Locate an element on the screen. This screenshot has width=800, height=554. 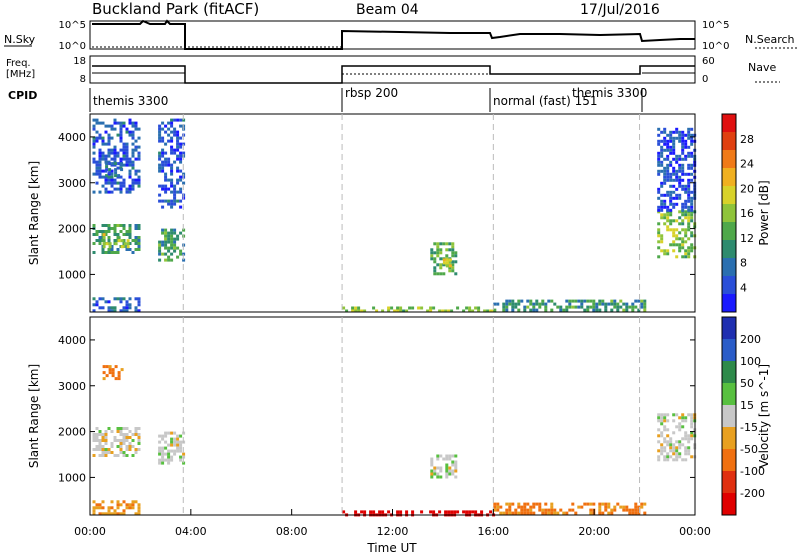
freq-trace is located at coordinates (393, 74).